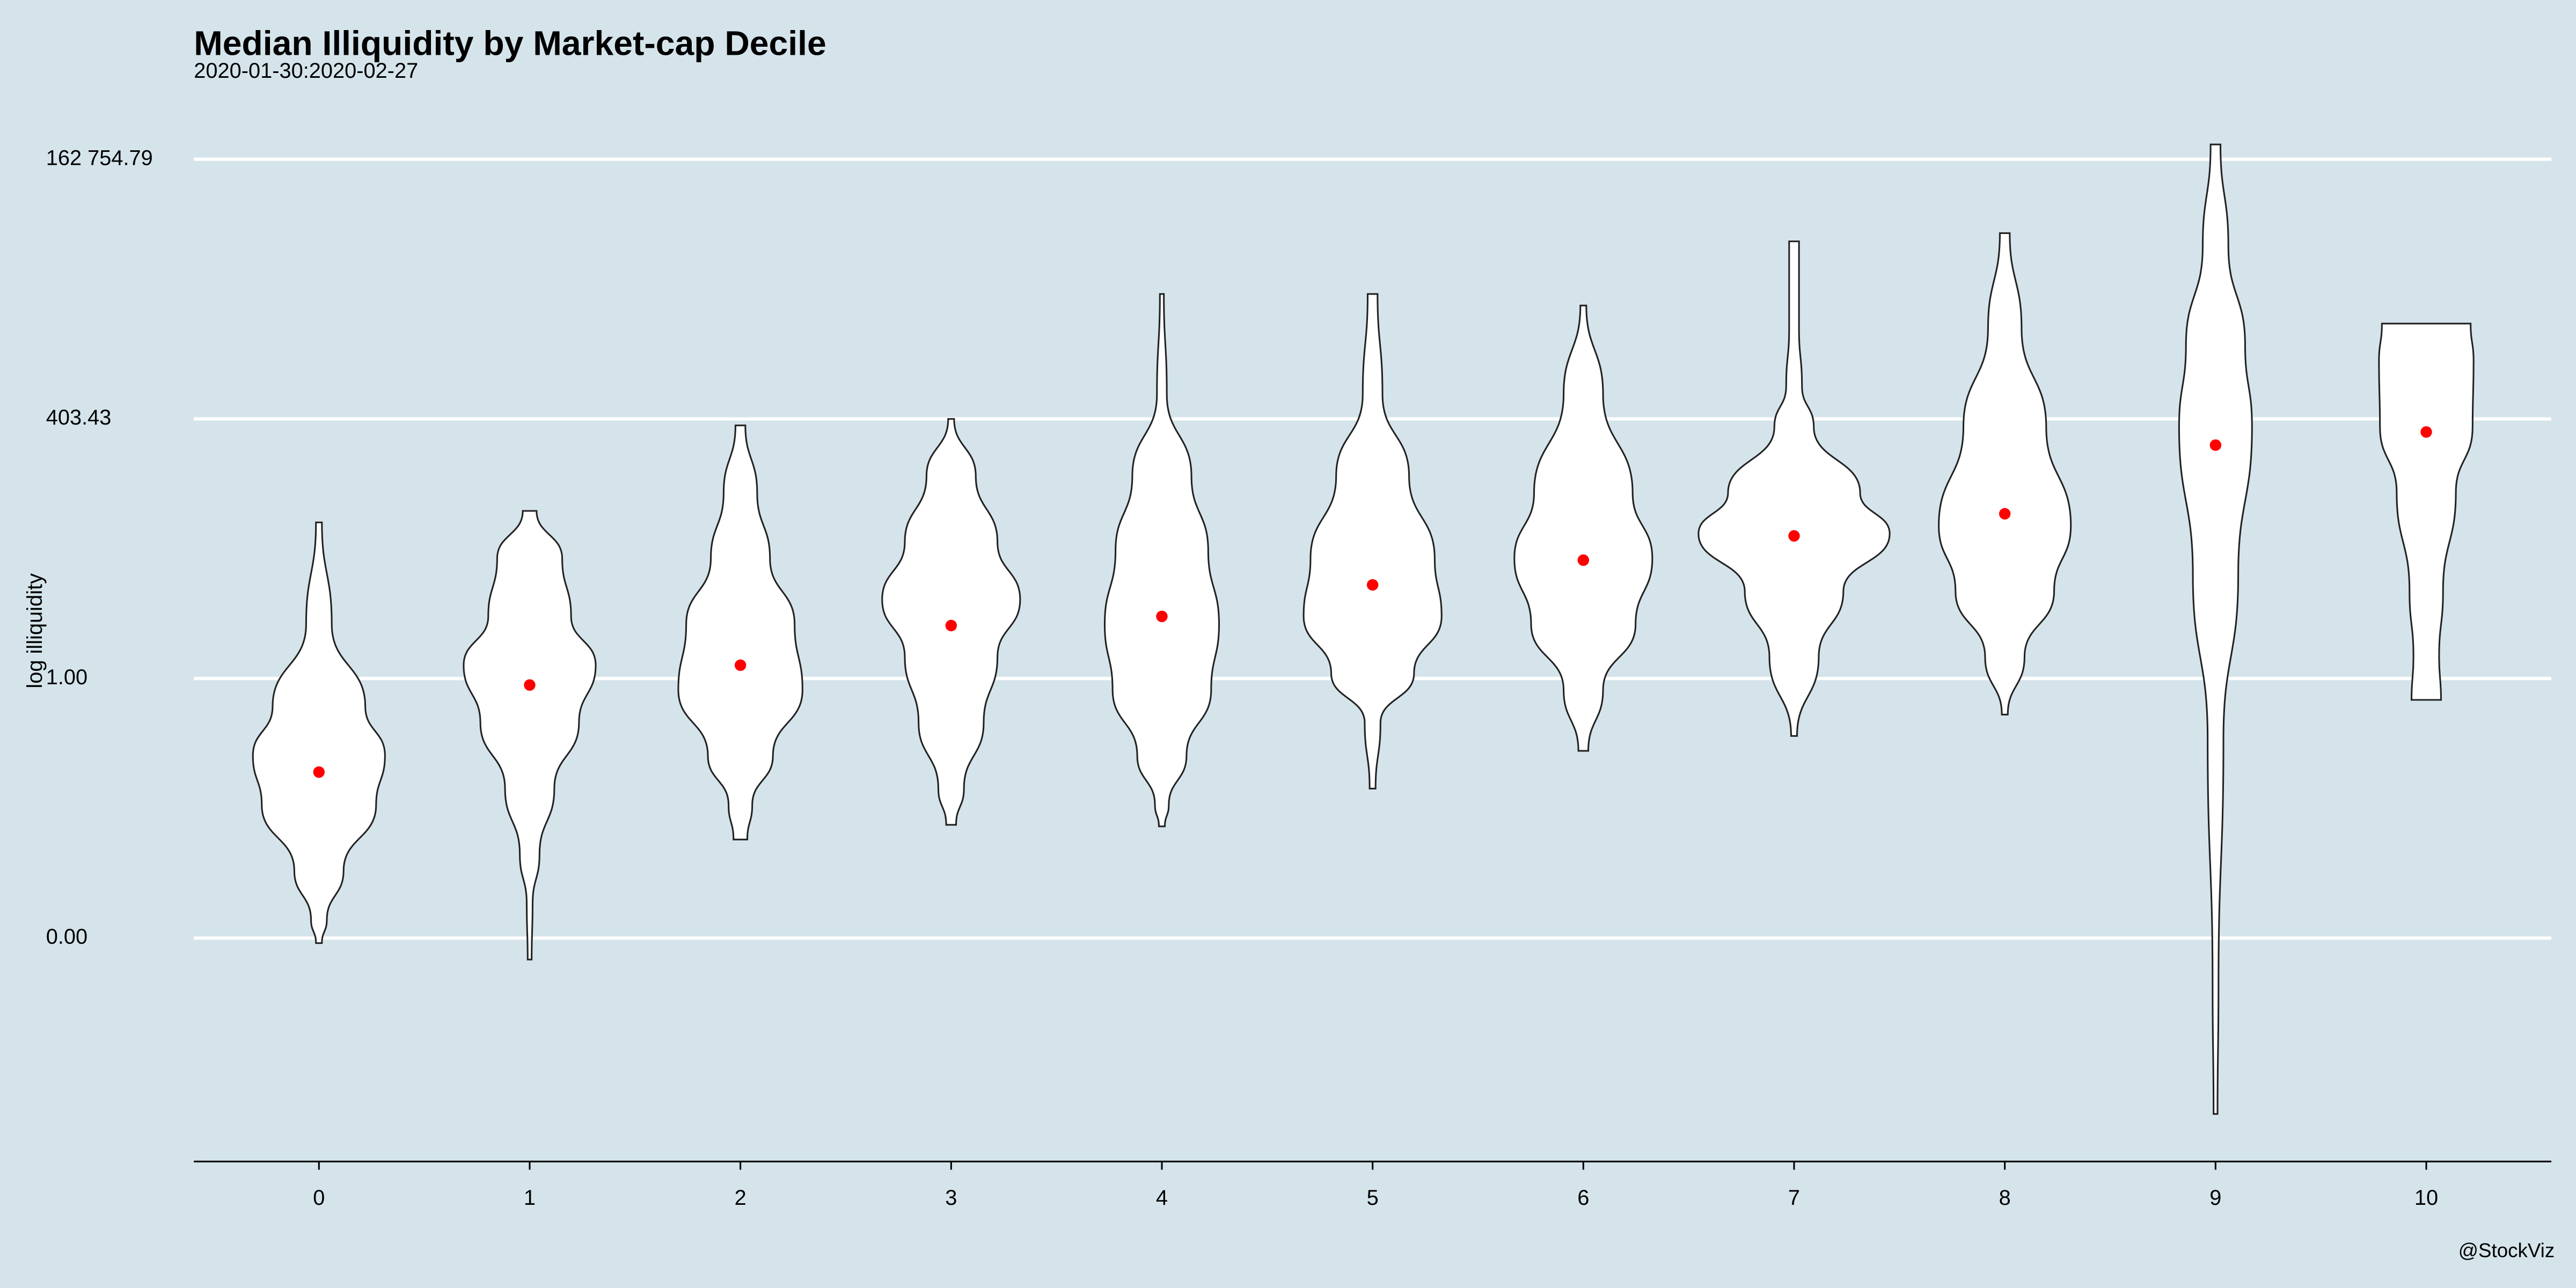 The width and height of the screenshot is (2576, 1288). I want to click on x-tick-label: 10, so click(2426, 1198).